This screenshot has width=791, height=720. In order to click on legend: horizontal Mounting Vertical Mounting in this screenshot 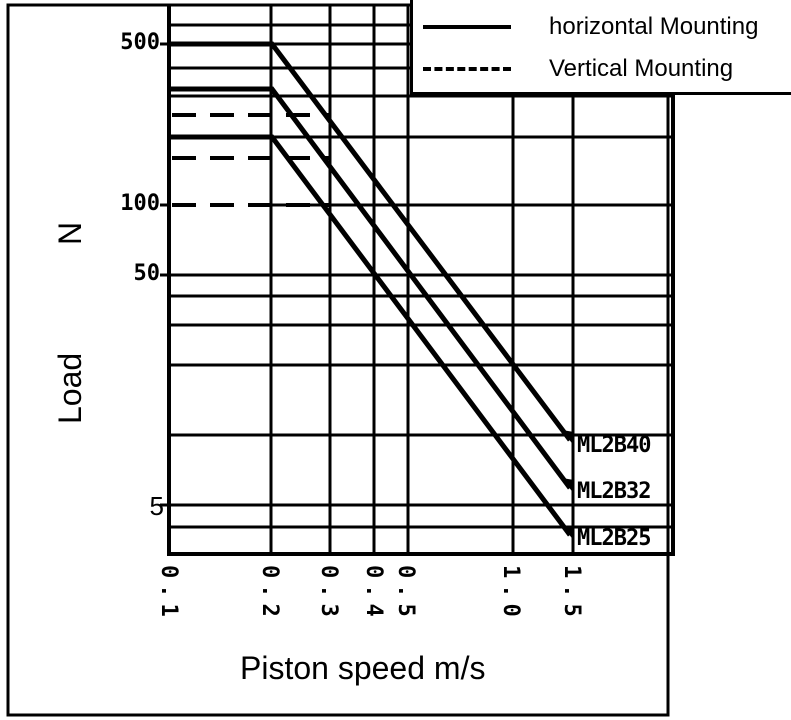, I will do `click(600, 47)`.